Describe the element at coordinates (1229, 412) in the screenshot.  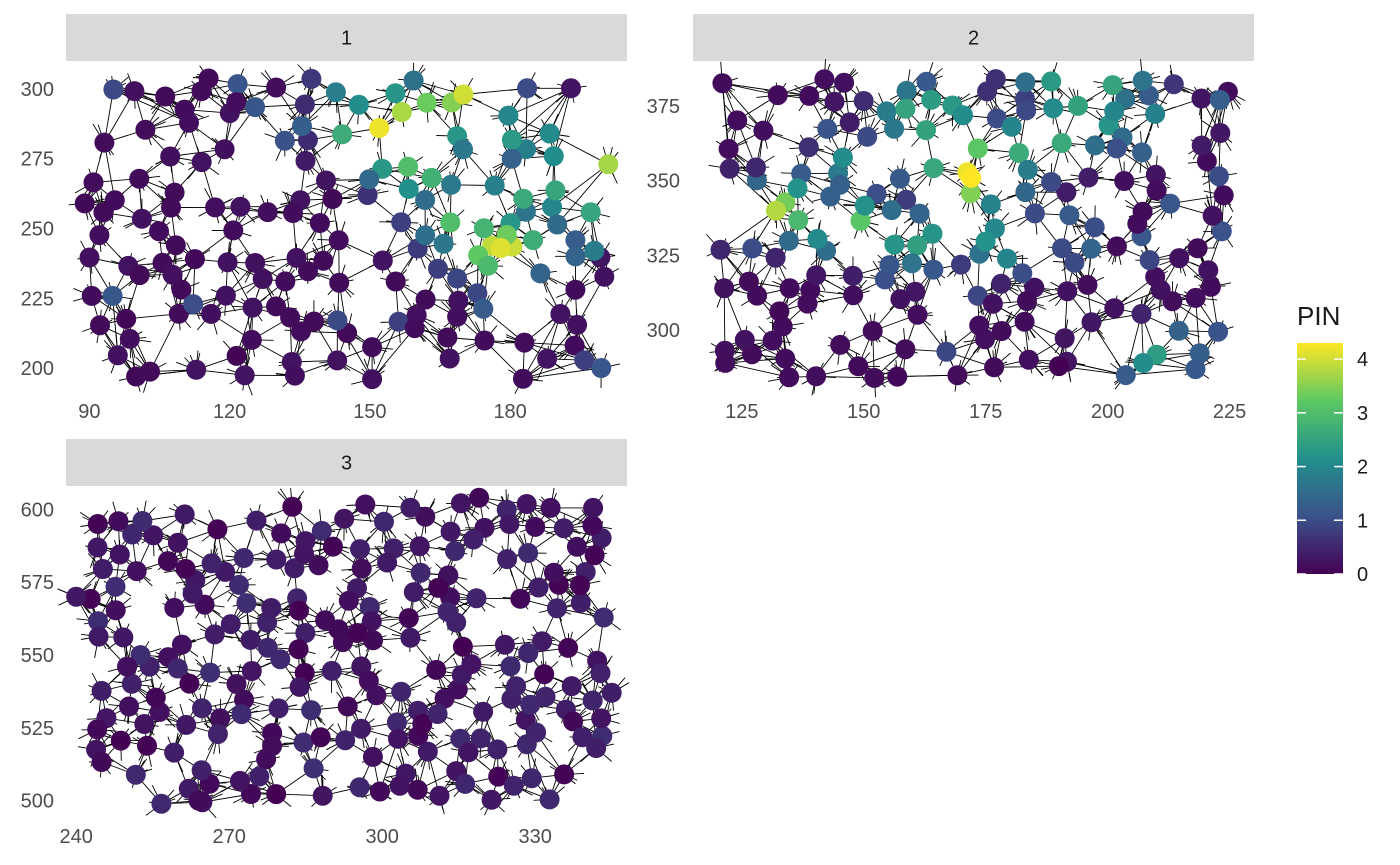
I see `x-tick-label: 225` at that location.